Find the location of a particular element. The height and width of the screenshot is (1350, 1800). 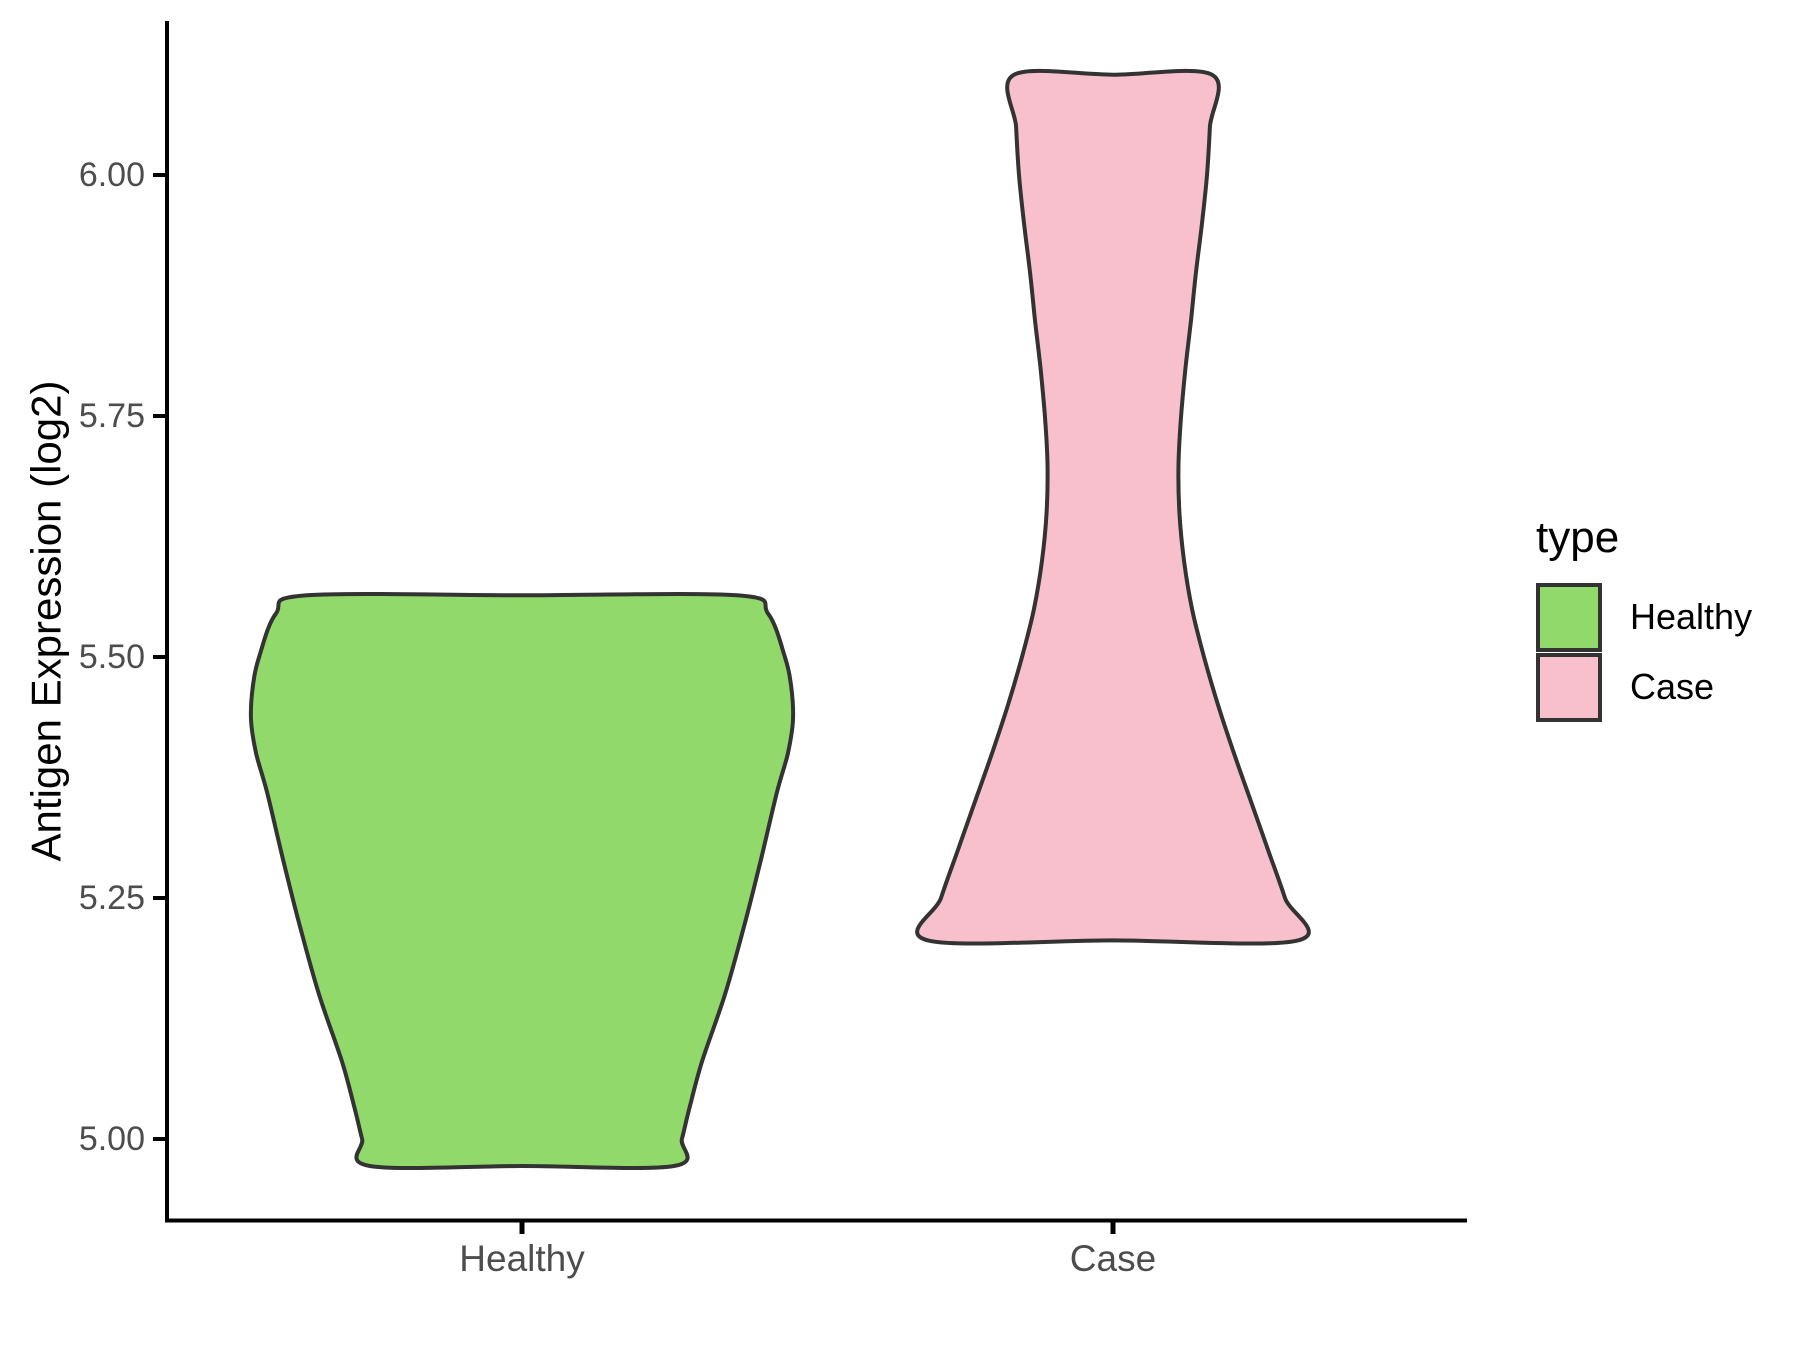

legend-key-case is located at coordinates (1569, 687).